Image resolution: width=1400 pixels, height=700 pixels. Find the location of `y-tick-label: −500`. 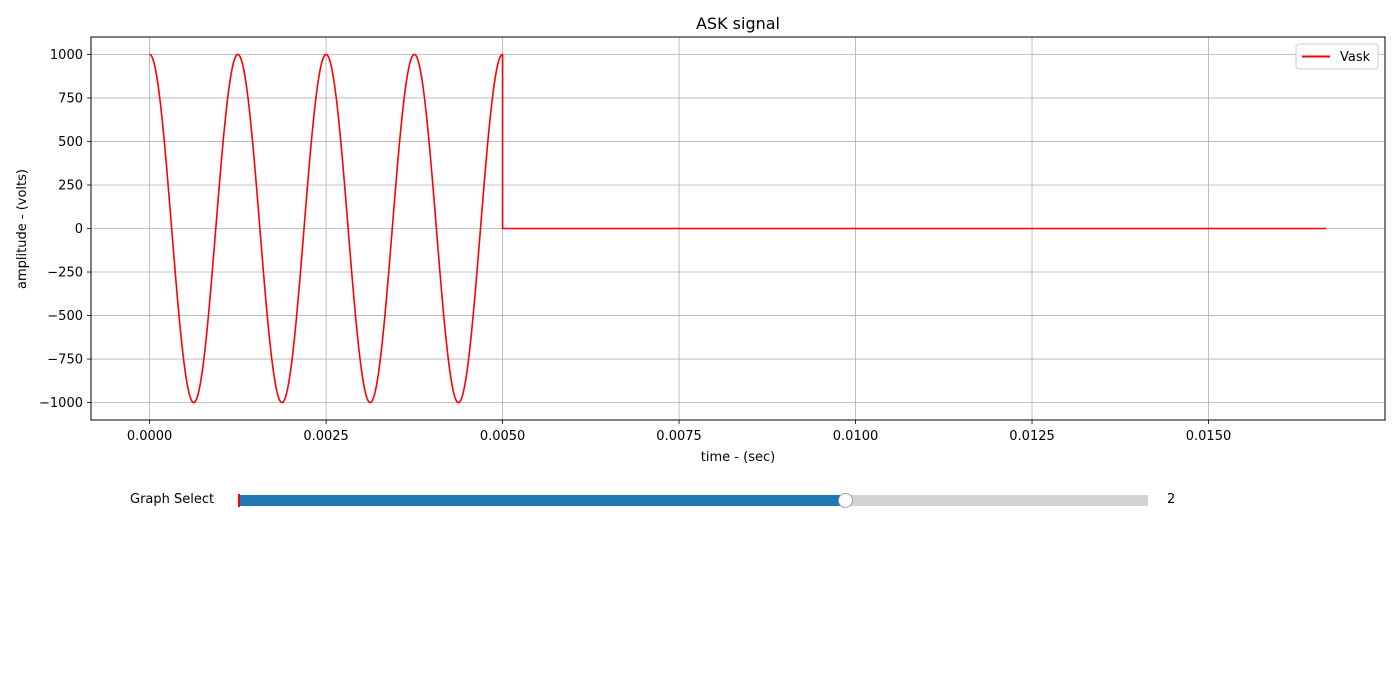

y-tick-label: −500 is located at coordinates (65, 316).